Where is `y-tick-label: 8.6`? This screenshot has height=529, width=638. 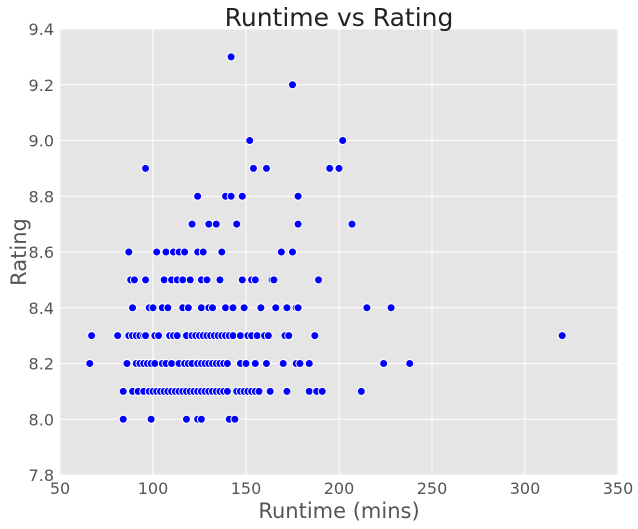 y-tick-label: 8.6 is located at coordinates (41, 252).